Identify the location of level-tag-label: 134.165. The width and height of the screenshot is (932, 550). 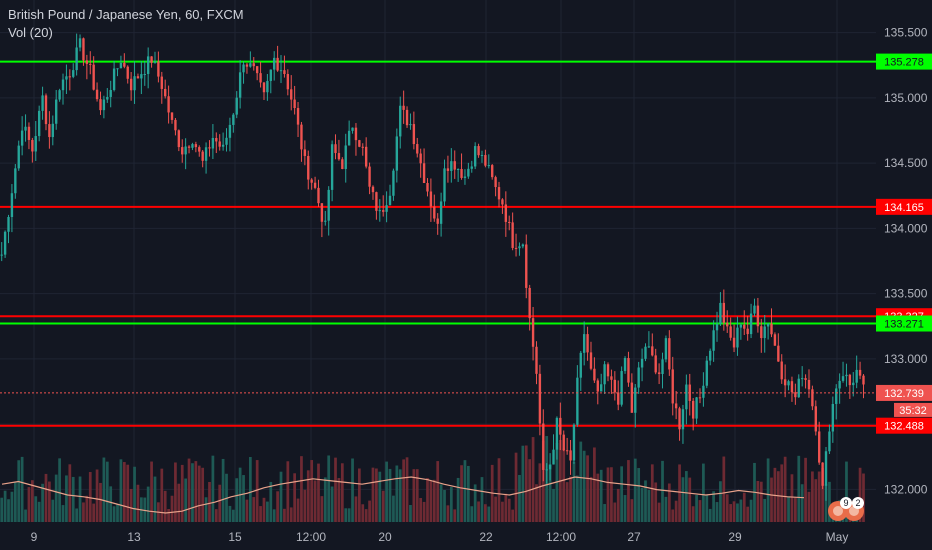
(904, 208).